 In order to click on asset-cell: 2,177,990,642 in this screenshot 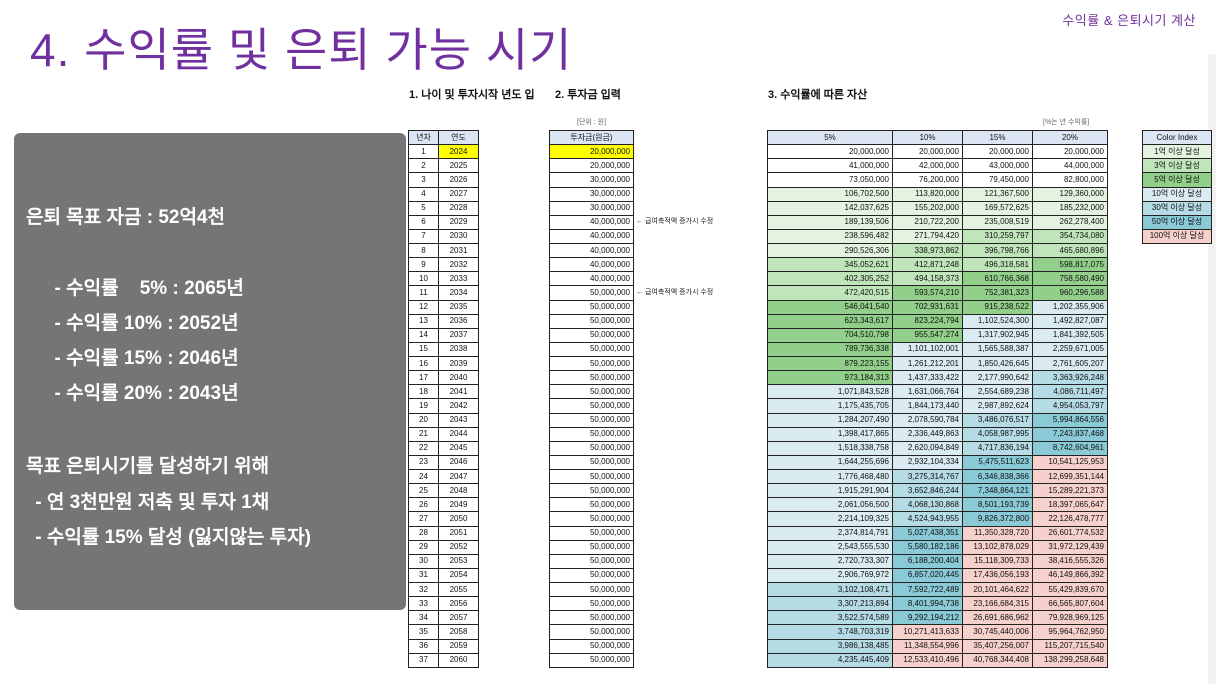, I will do `click(997, 378)`.